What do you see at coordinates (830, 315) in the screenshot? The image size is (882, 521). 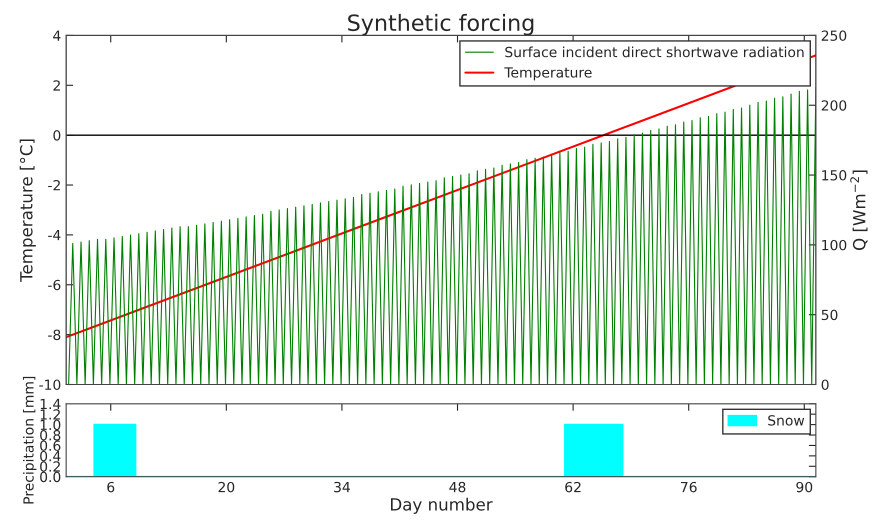 I see `y2-tick-label: 50` at bounding box center [830, 315].